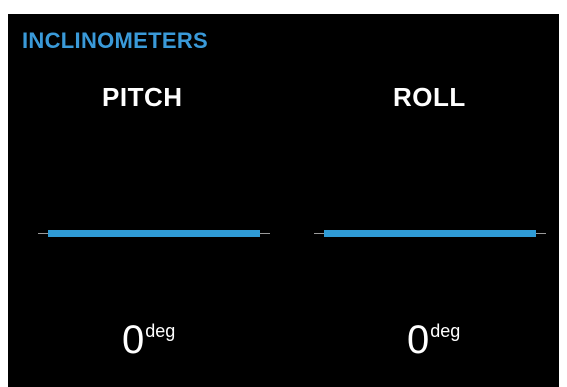 Image resolution: width=567 pixels, height=387 pixels. Describe the element at coordinates (160, 331) in the screenshot. I see `pitch-unit: deg` at that location.